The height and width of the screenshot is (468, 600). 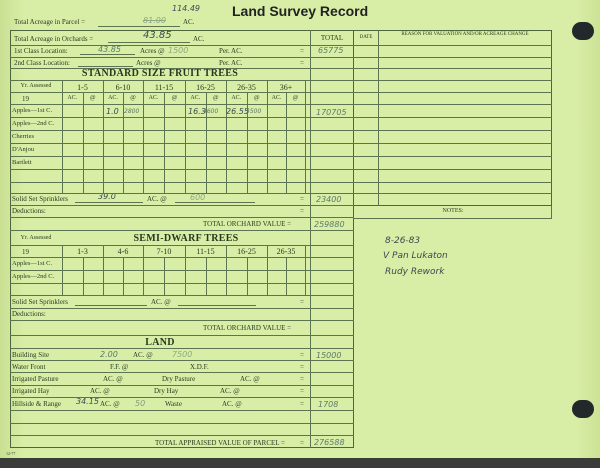 I want to click on semi-dwarf-heading: SEMI-DWARF TREES, so click(x=186, y=238).